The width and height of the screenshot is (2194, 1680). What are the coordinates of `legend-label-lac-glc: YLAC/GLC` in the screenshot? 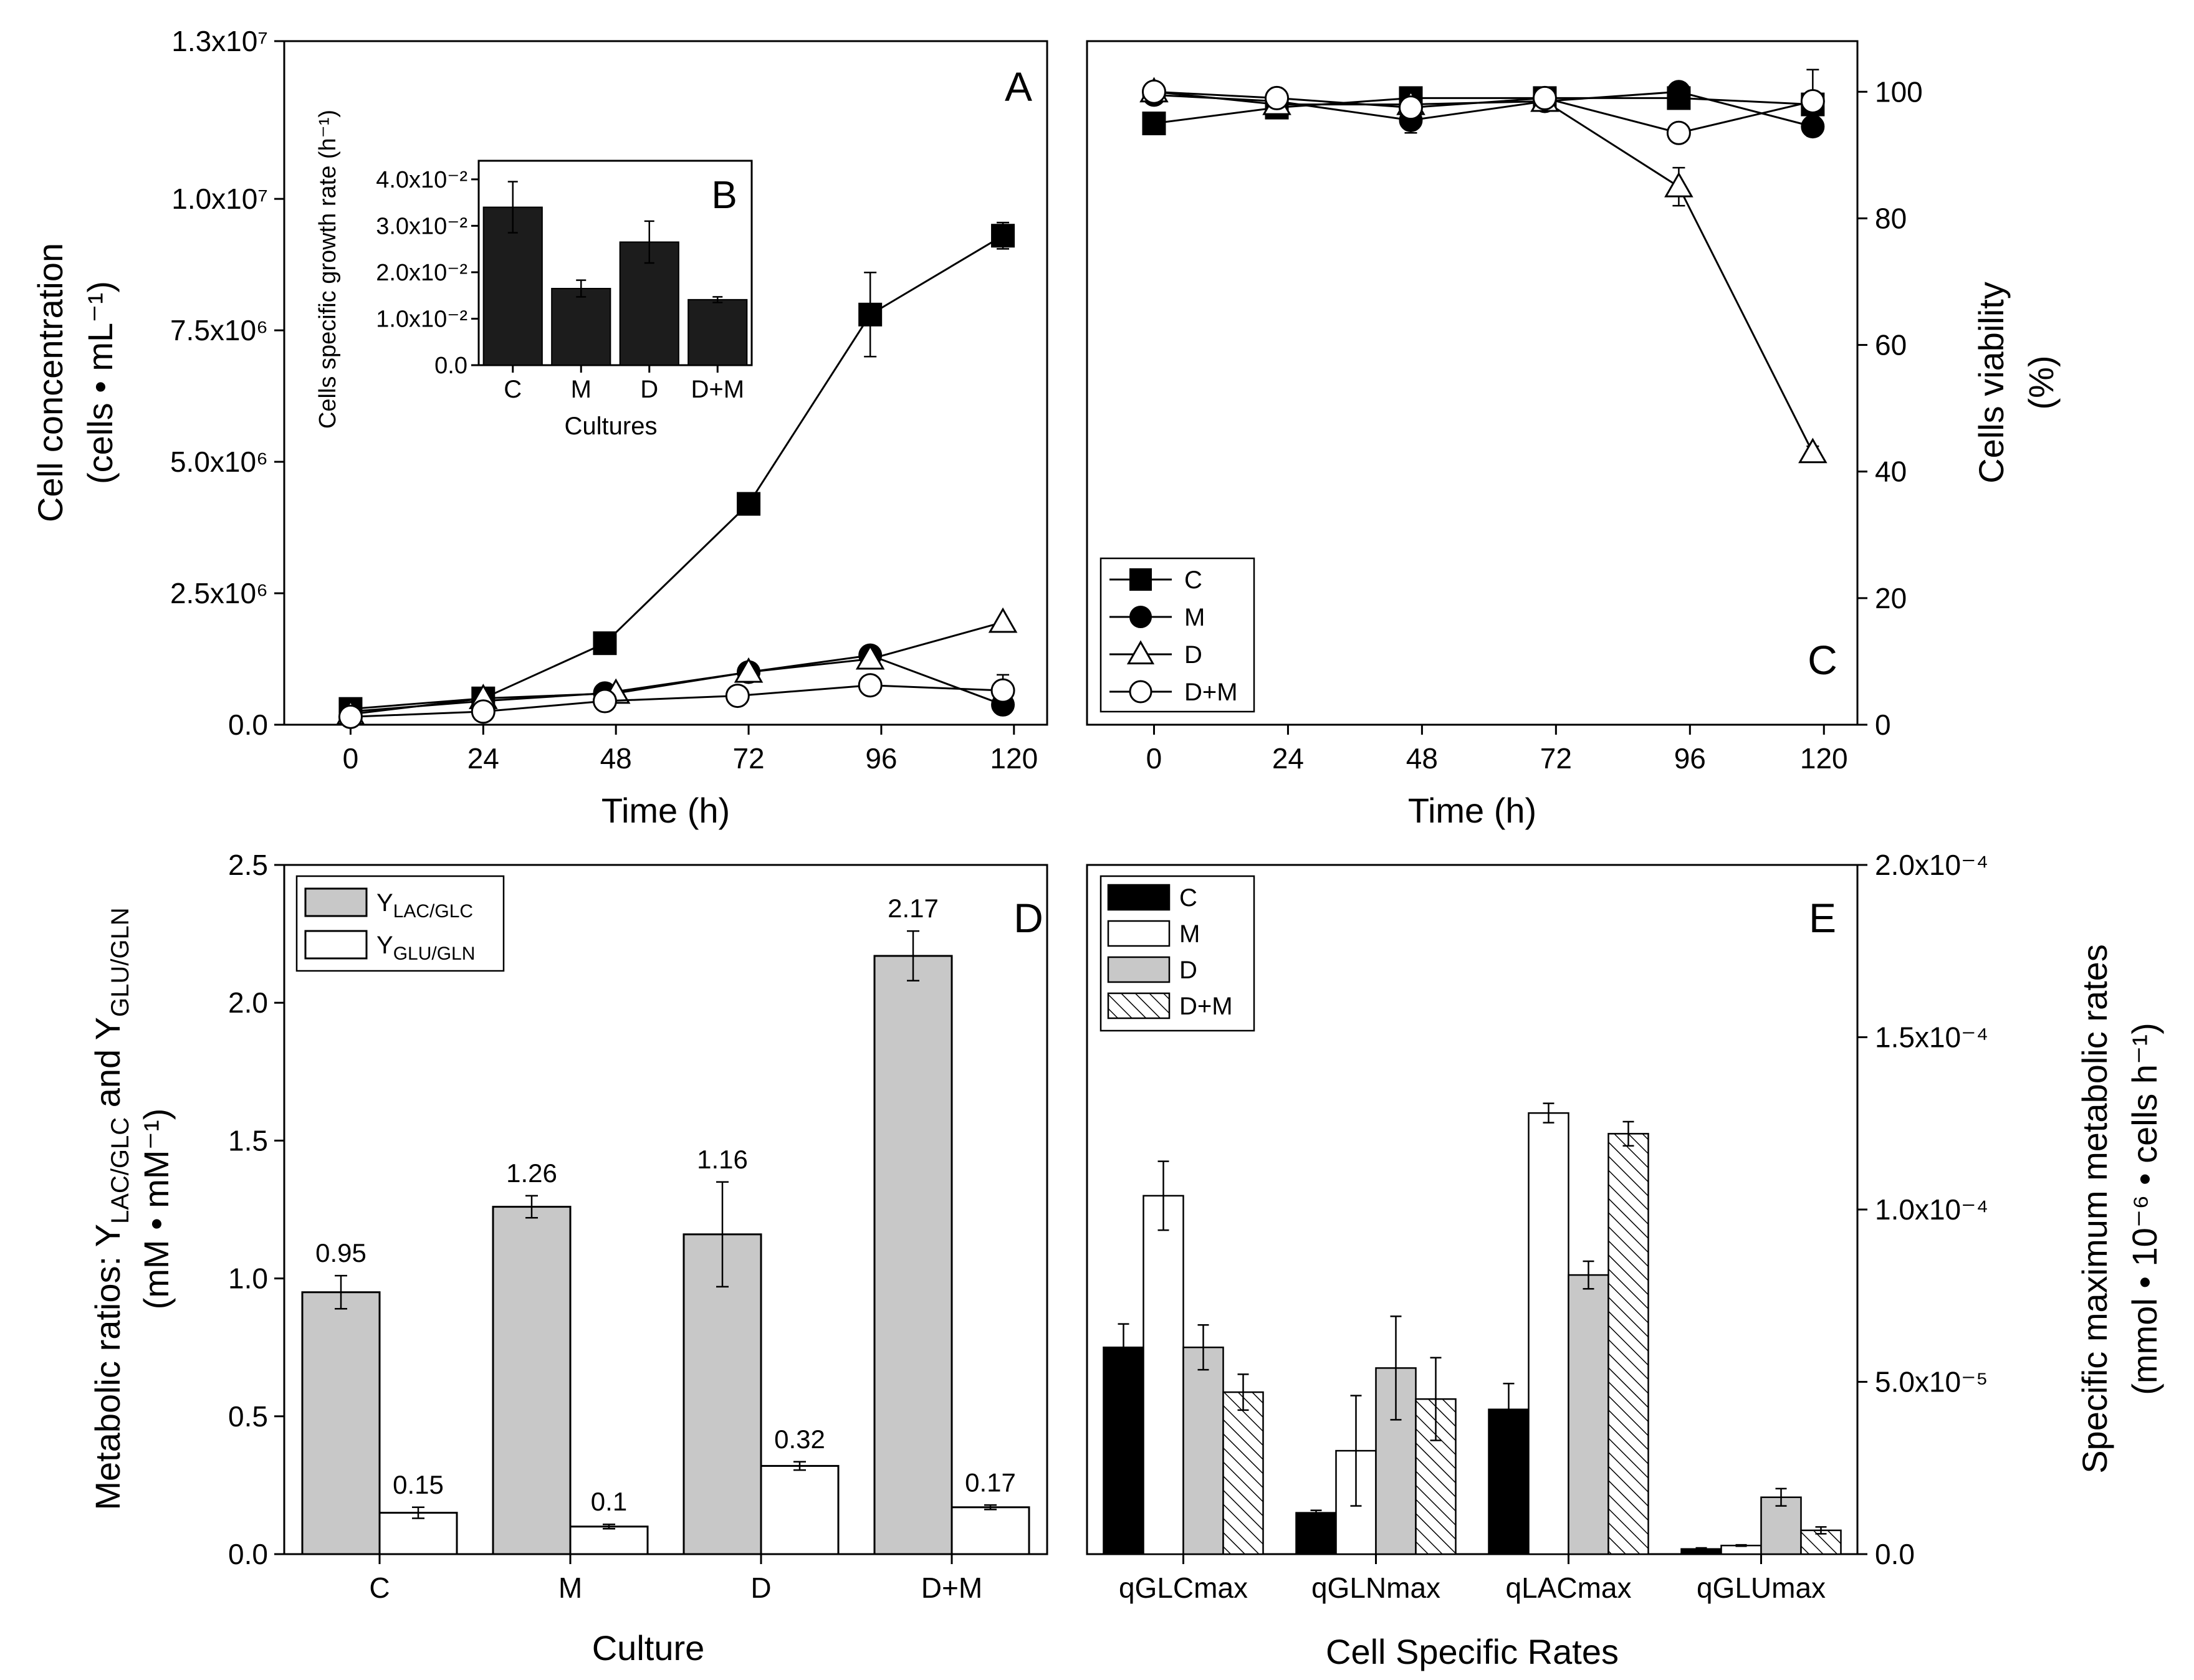 It's located at (424, 905).